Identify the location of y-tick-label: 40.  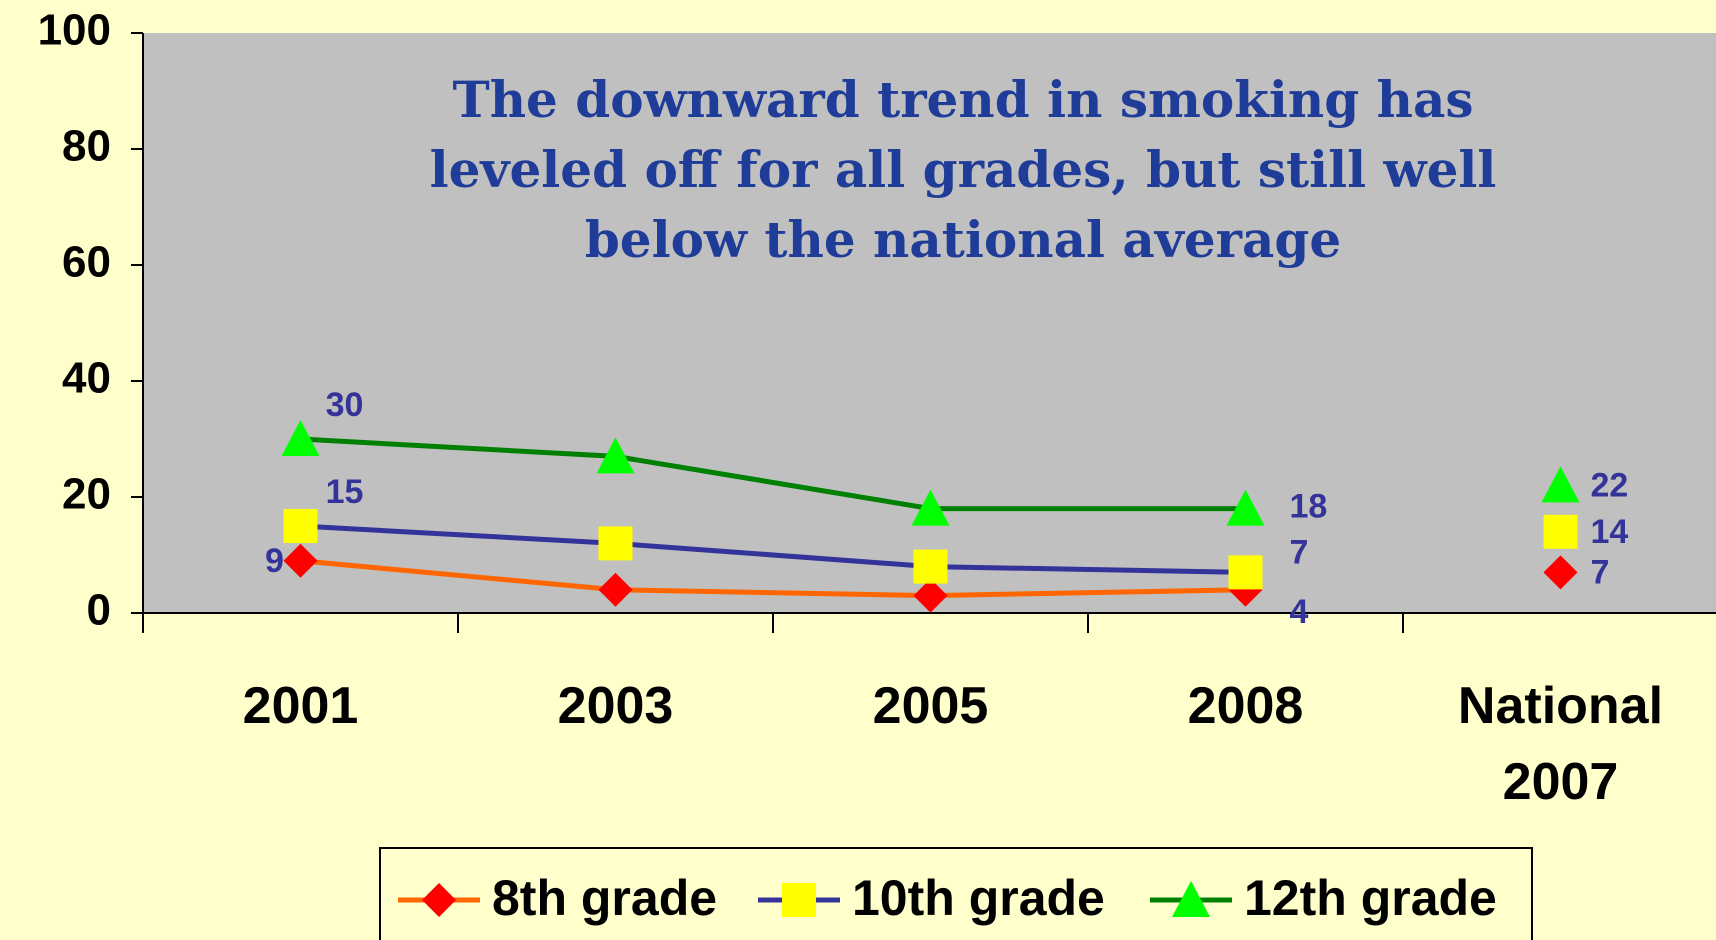
(86, 378).